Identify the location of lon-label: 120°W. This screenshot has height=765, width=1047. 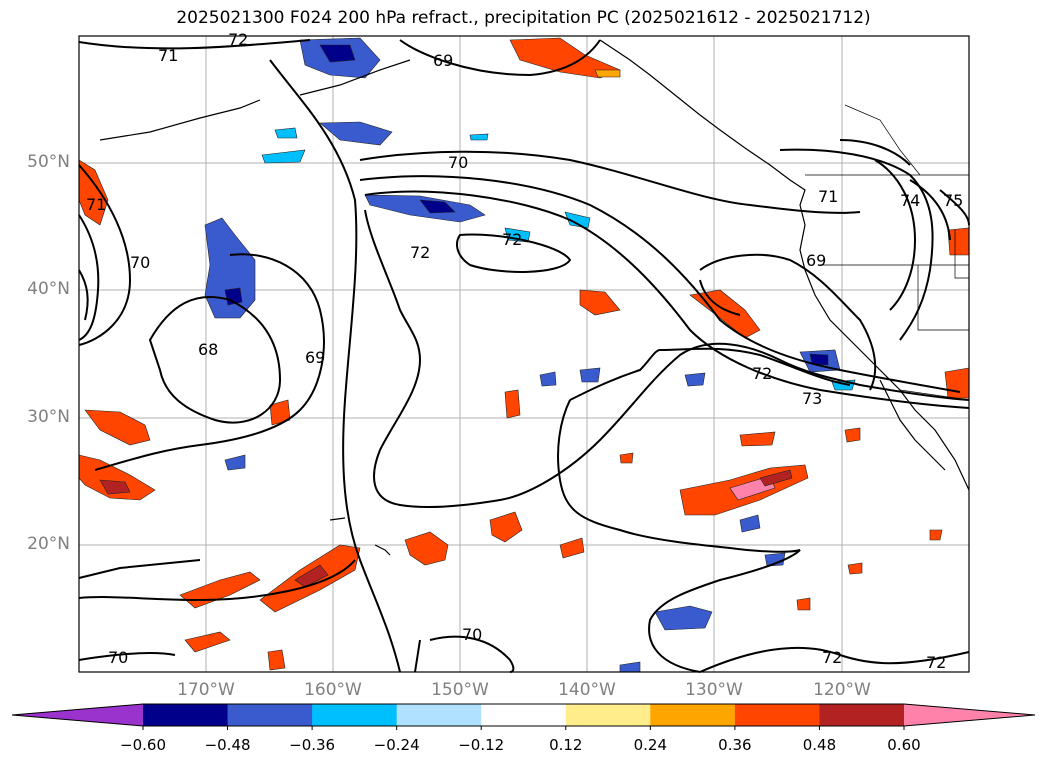
(842, 690).